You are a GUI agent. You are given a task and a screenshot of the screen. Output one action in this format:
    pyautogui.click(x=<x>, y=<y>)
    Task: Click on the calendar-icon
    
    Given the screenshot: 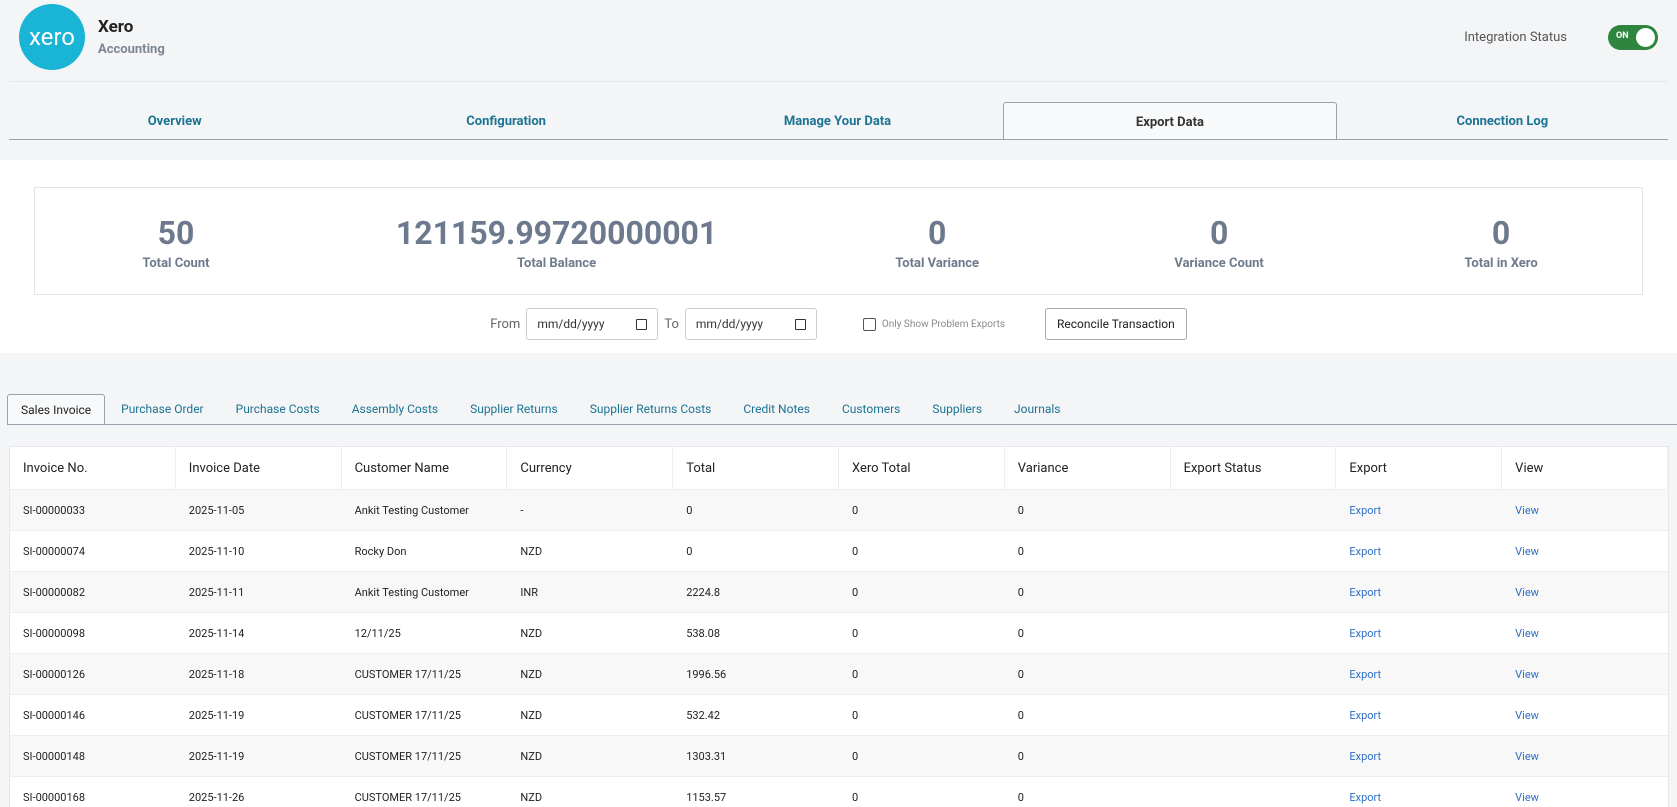 What is the action you would take?
    pyautogui.click(x=800, y=324)
    